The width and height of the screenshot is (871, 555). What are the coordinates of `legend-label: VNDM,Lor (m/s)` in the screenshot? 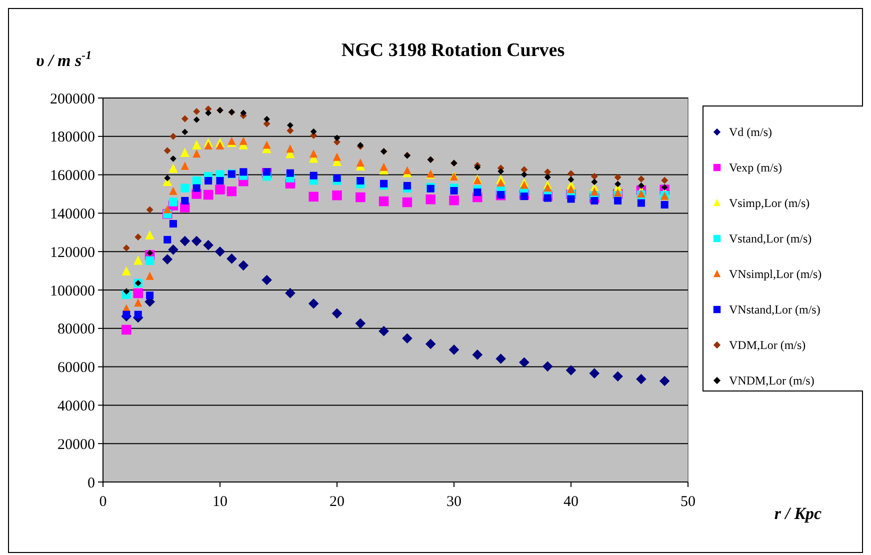 It's located at (771, 381).